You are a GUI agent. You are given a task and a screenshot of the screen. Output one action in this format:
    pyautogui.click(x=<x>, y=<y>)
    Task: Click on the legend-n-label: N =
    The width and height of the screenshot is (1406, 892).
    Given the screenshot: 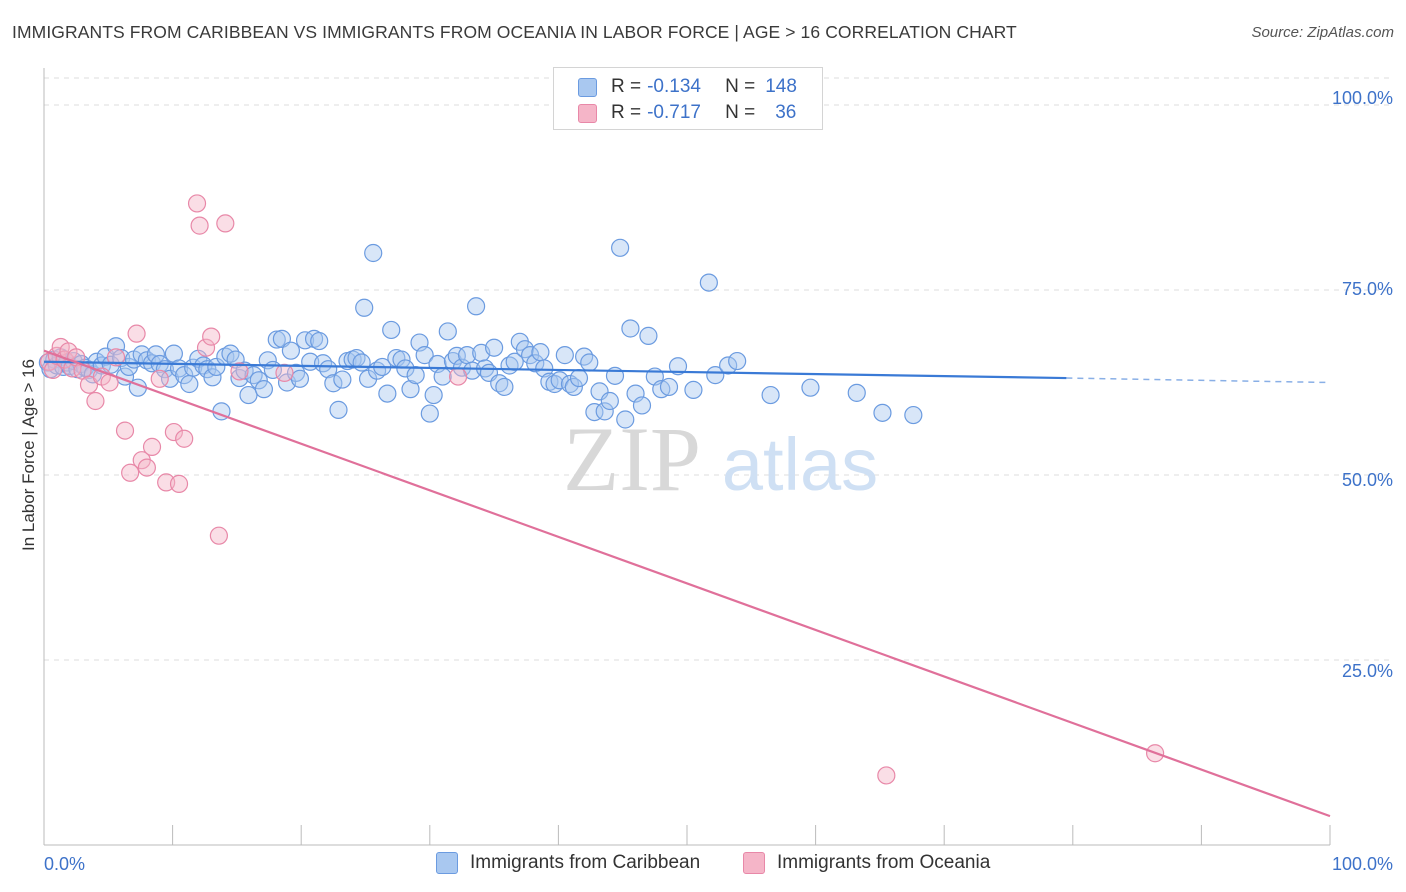 What is the action you would take?
    pyautogui.click(x=740, y=112)
    